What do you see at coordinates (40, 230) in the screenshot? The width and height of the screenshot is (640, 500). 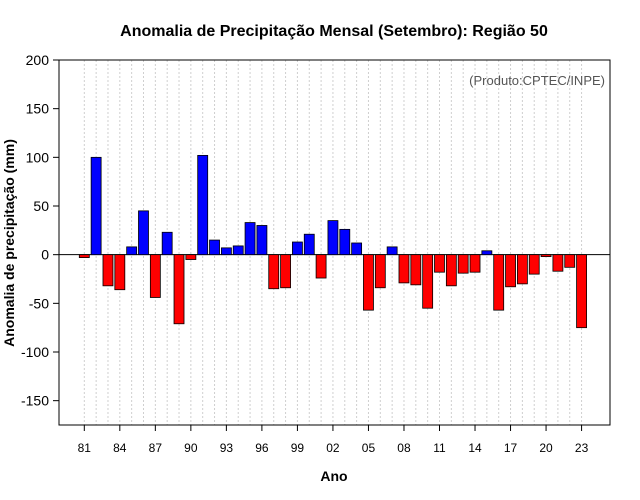 I see `y-axis: -150 -100 -50 0 50 100 150 200` at bounding box center [40, 230].